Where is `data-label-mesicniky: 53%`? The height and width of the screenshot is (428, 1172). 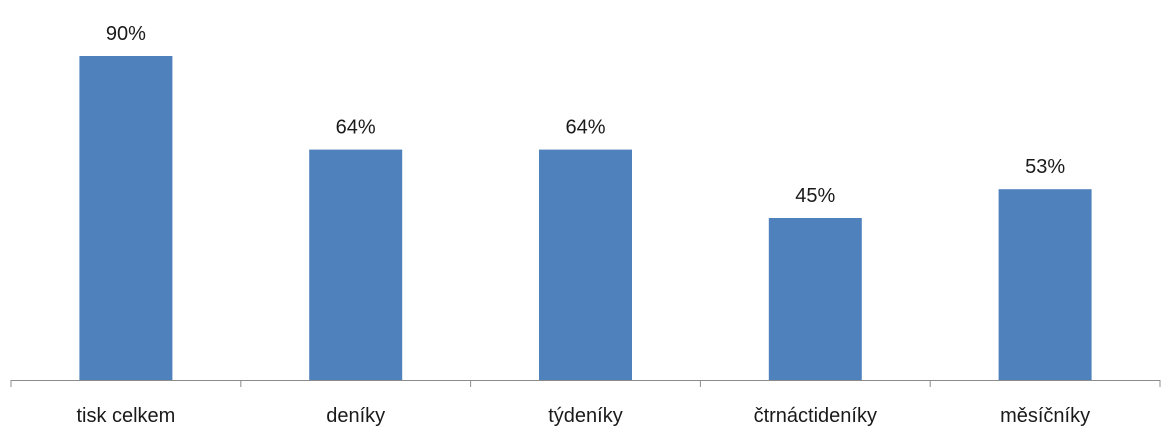 data-label-mesicniky: 53% is located at coordinates (1045, 167).